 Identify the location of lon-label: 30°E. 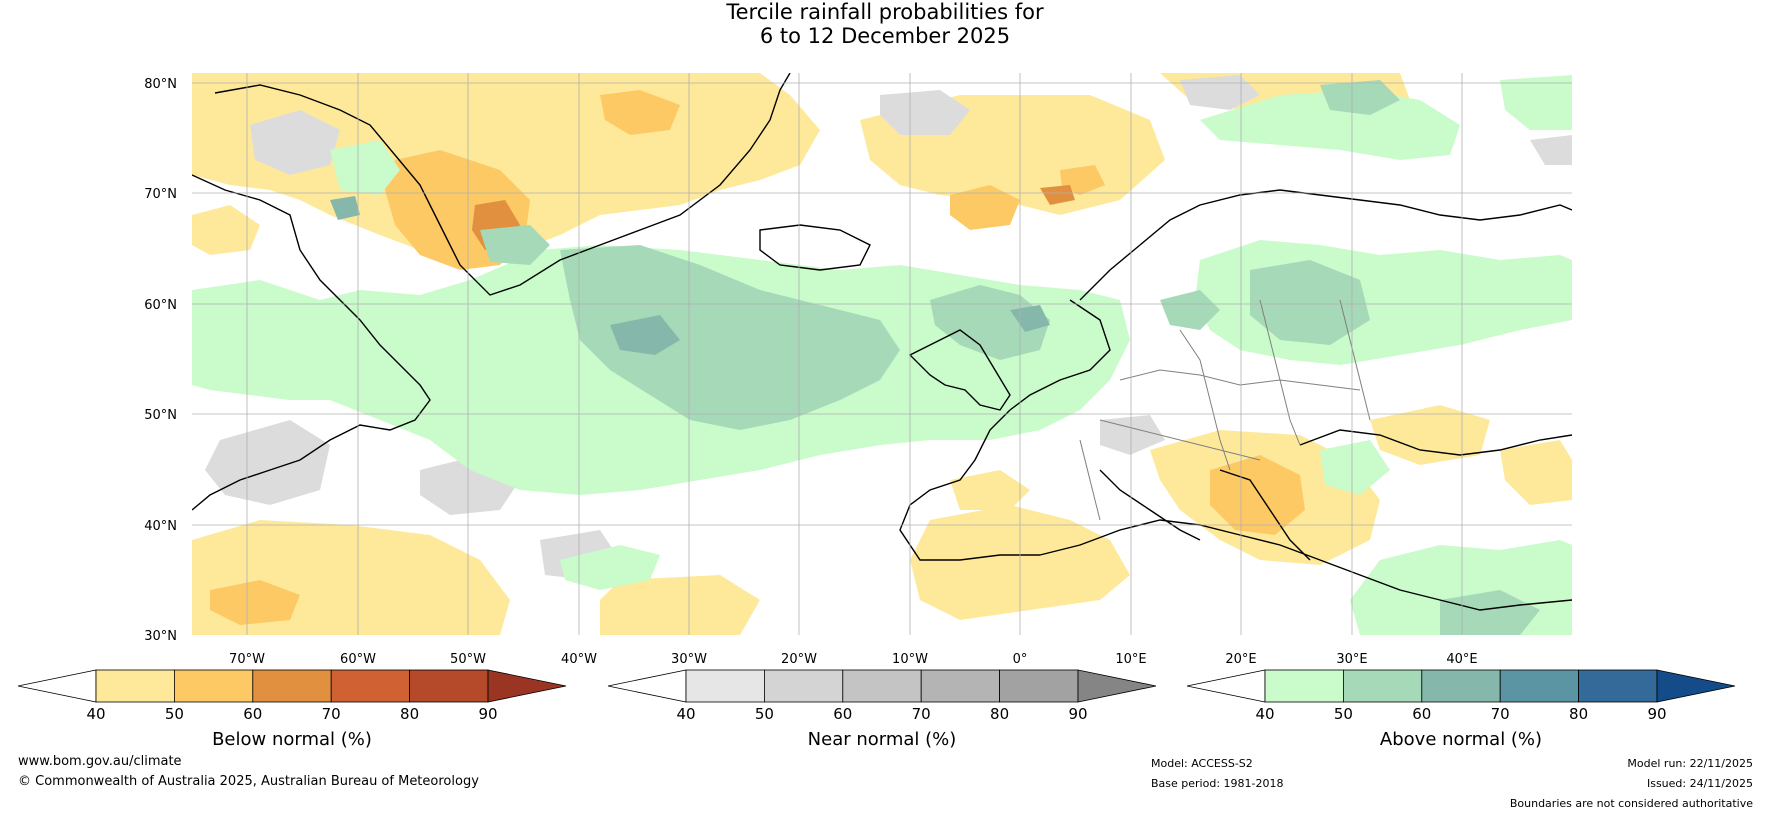
(1351, 659).